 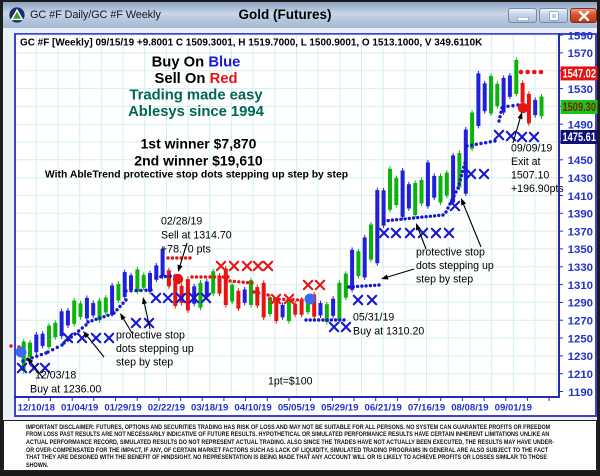 What do you see at coordinates (580, 322) in the screenshot?
I see `svg-text: 1270` at bounding box center [580, 322].